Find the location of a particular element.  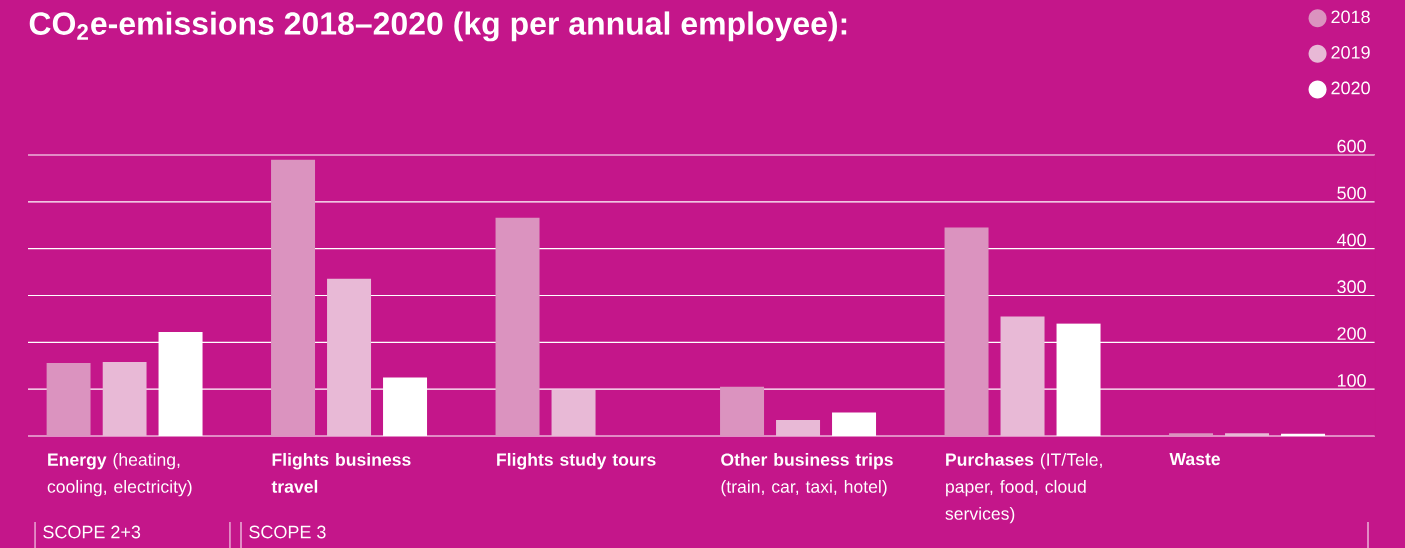

text: SCOPE 2+3 is located at coordinates (92, 532).